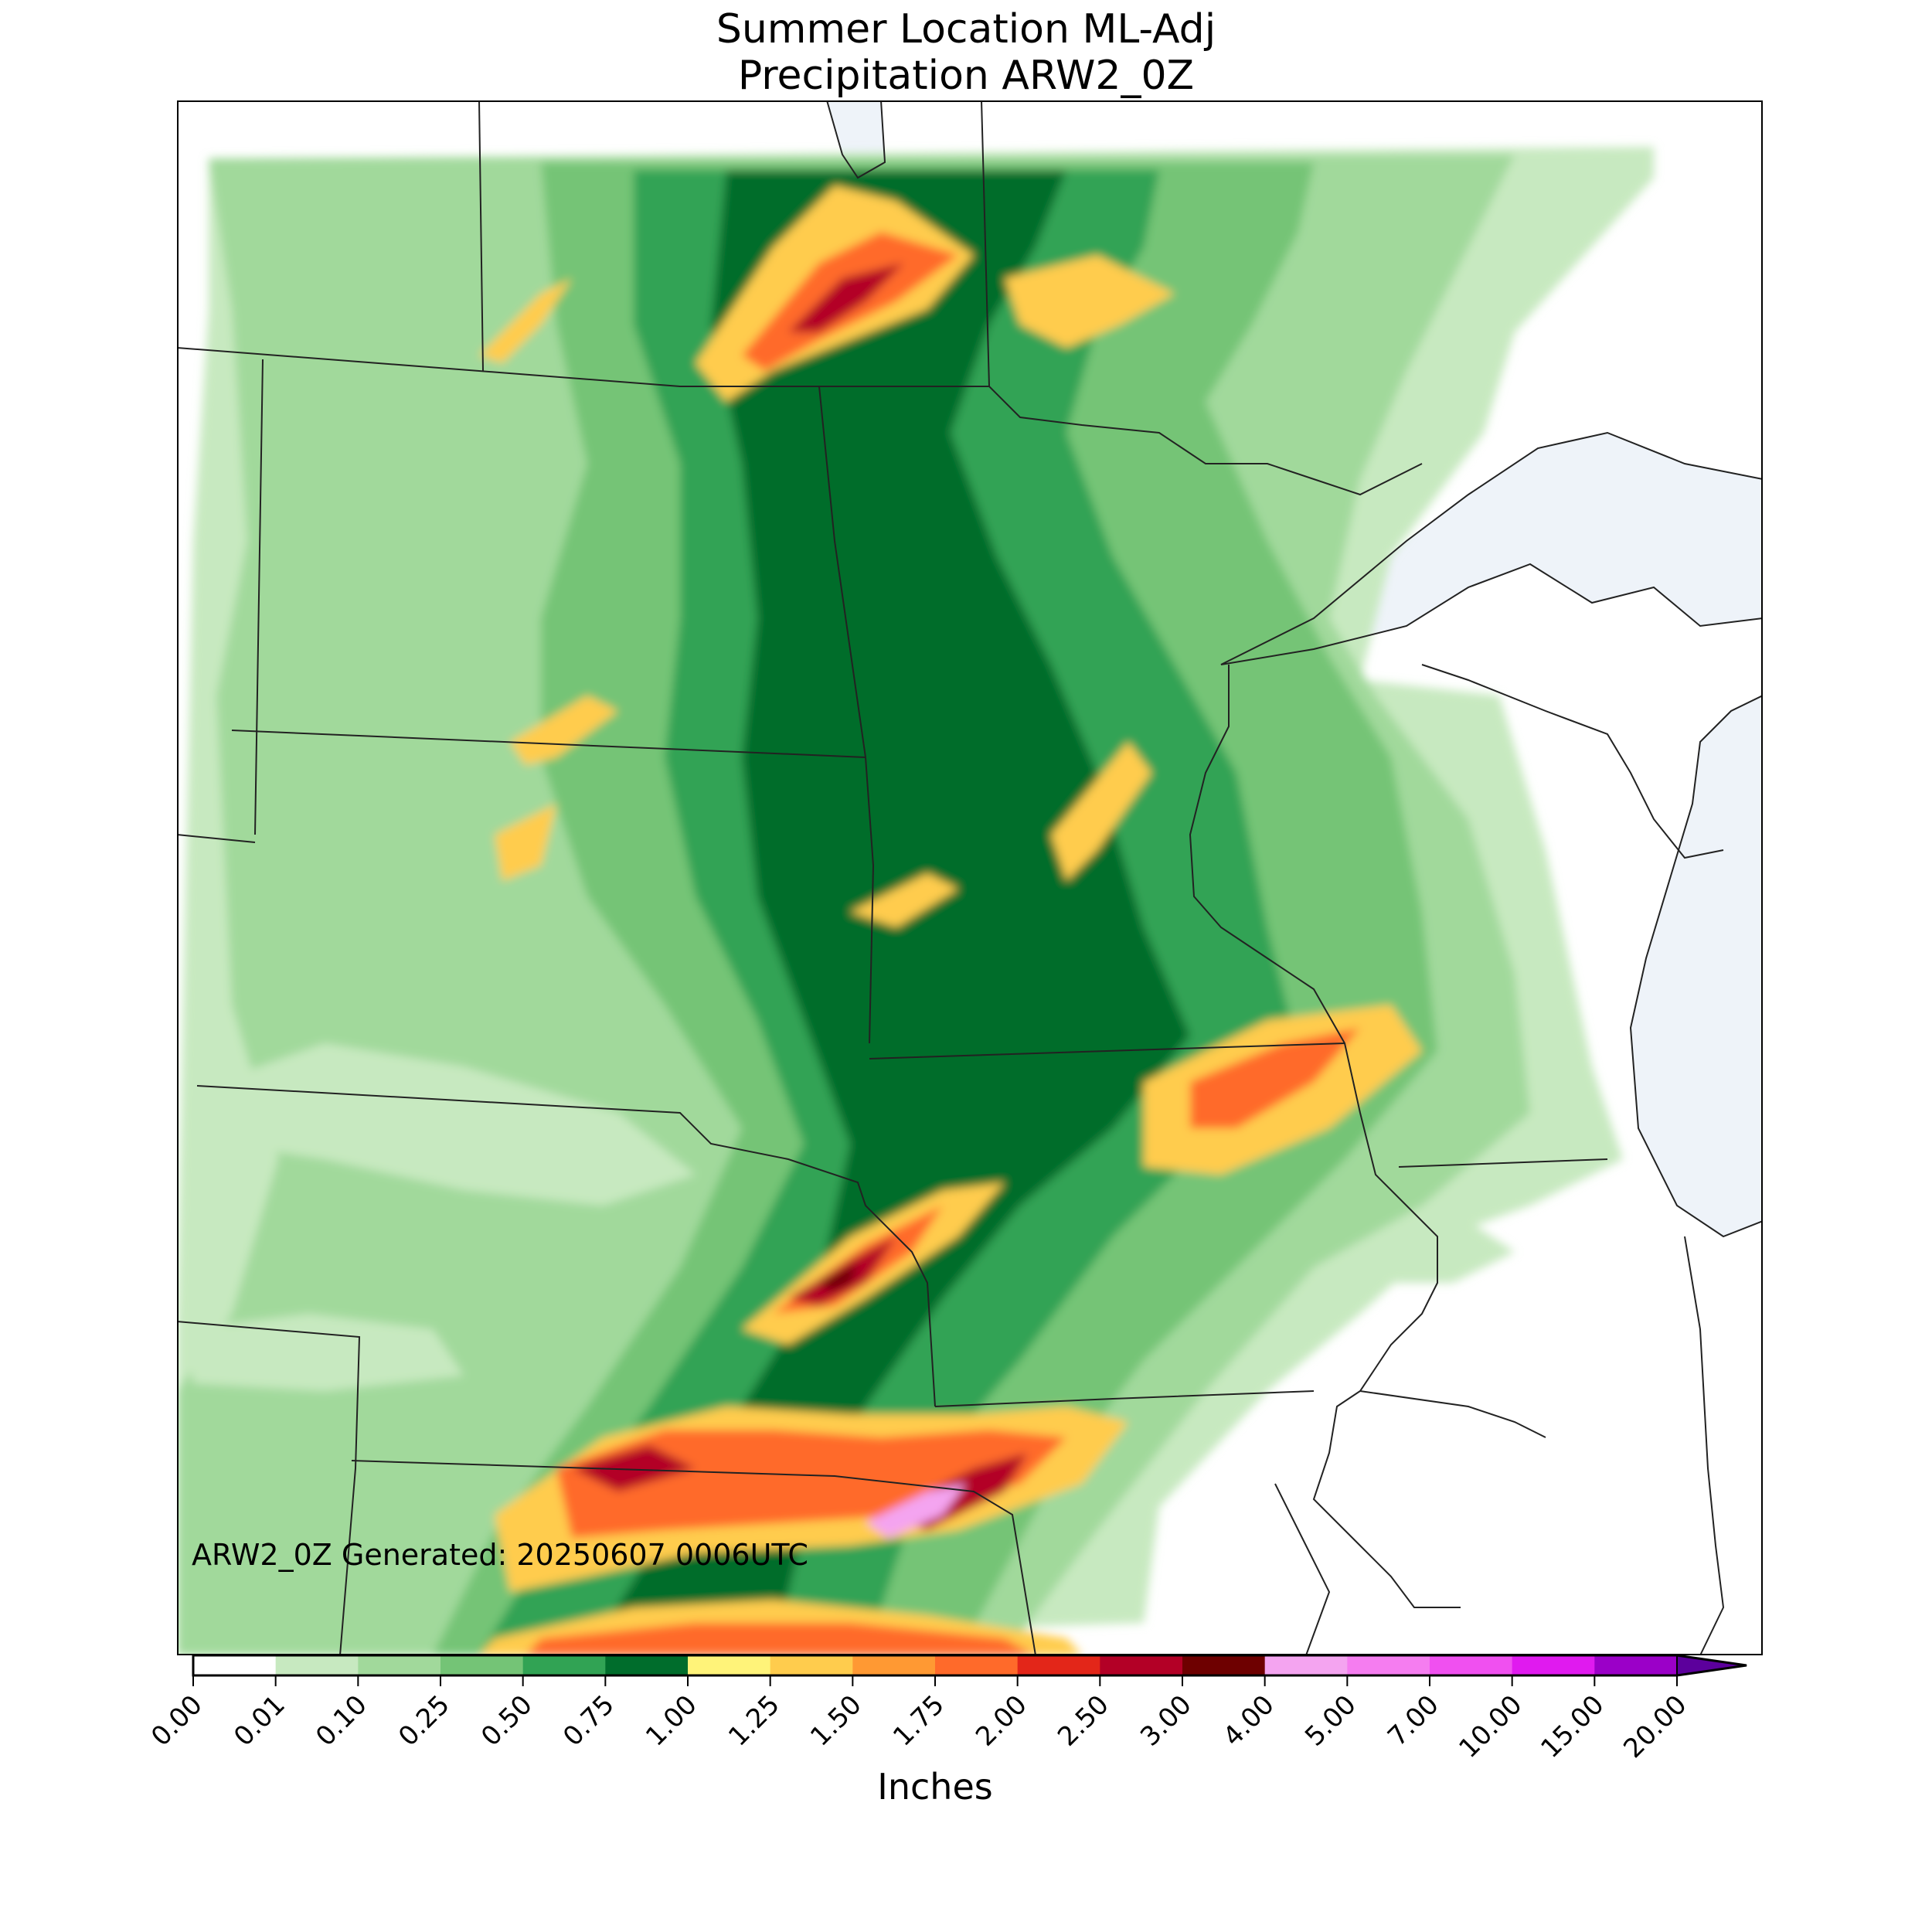  I want to click on colorbar-extend-arrow, so click(1712, 1666).